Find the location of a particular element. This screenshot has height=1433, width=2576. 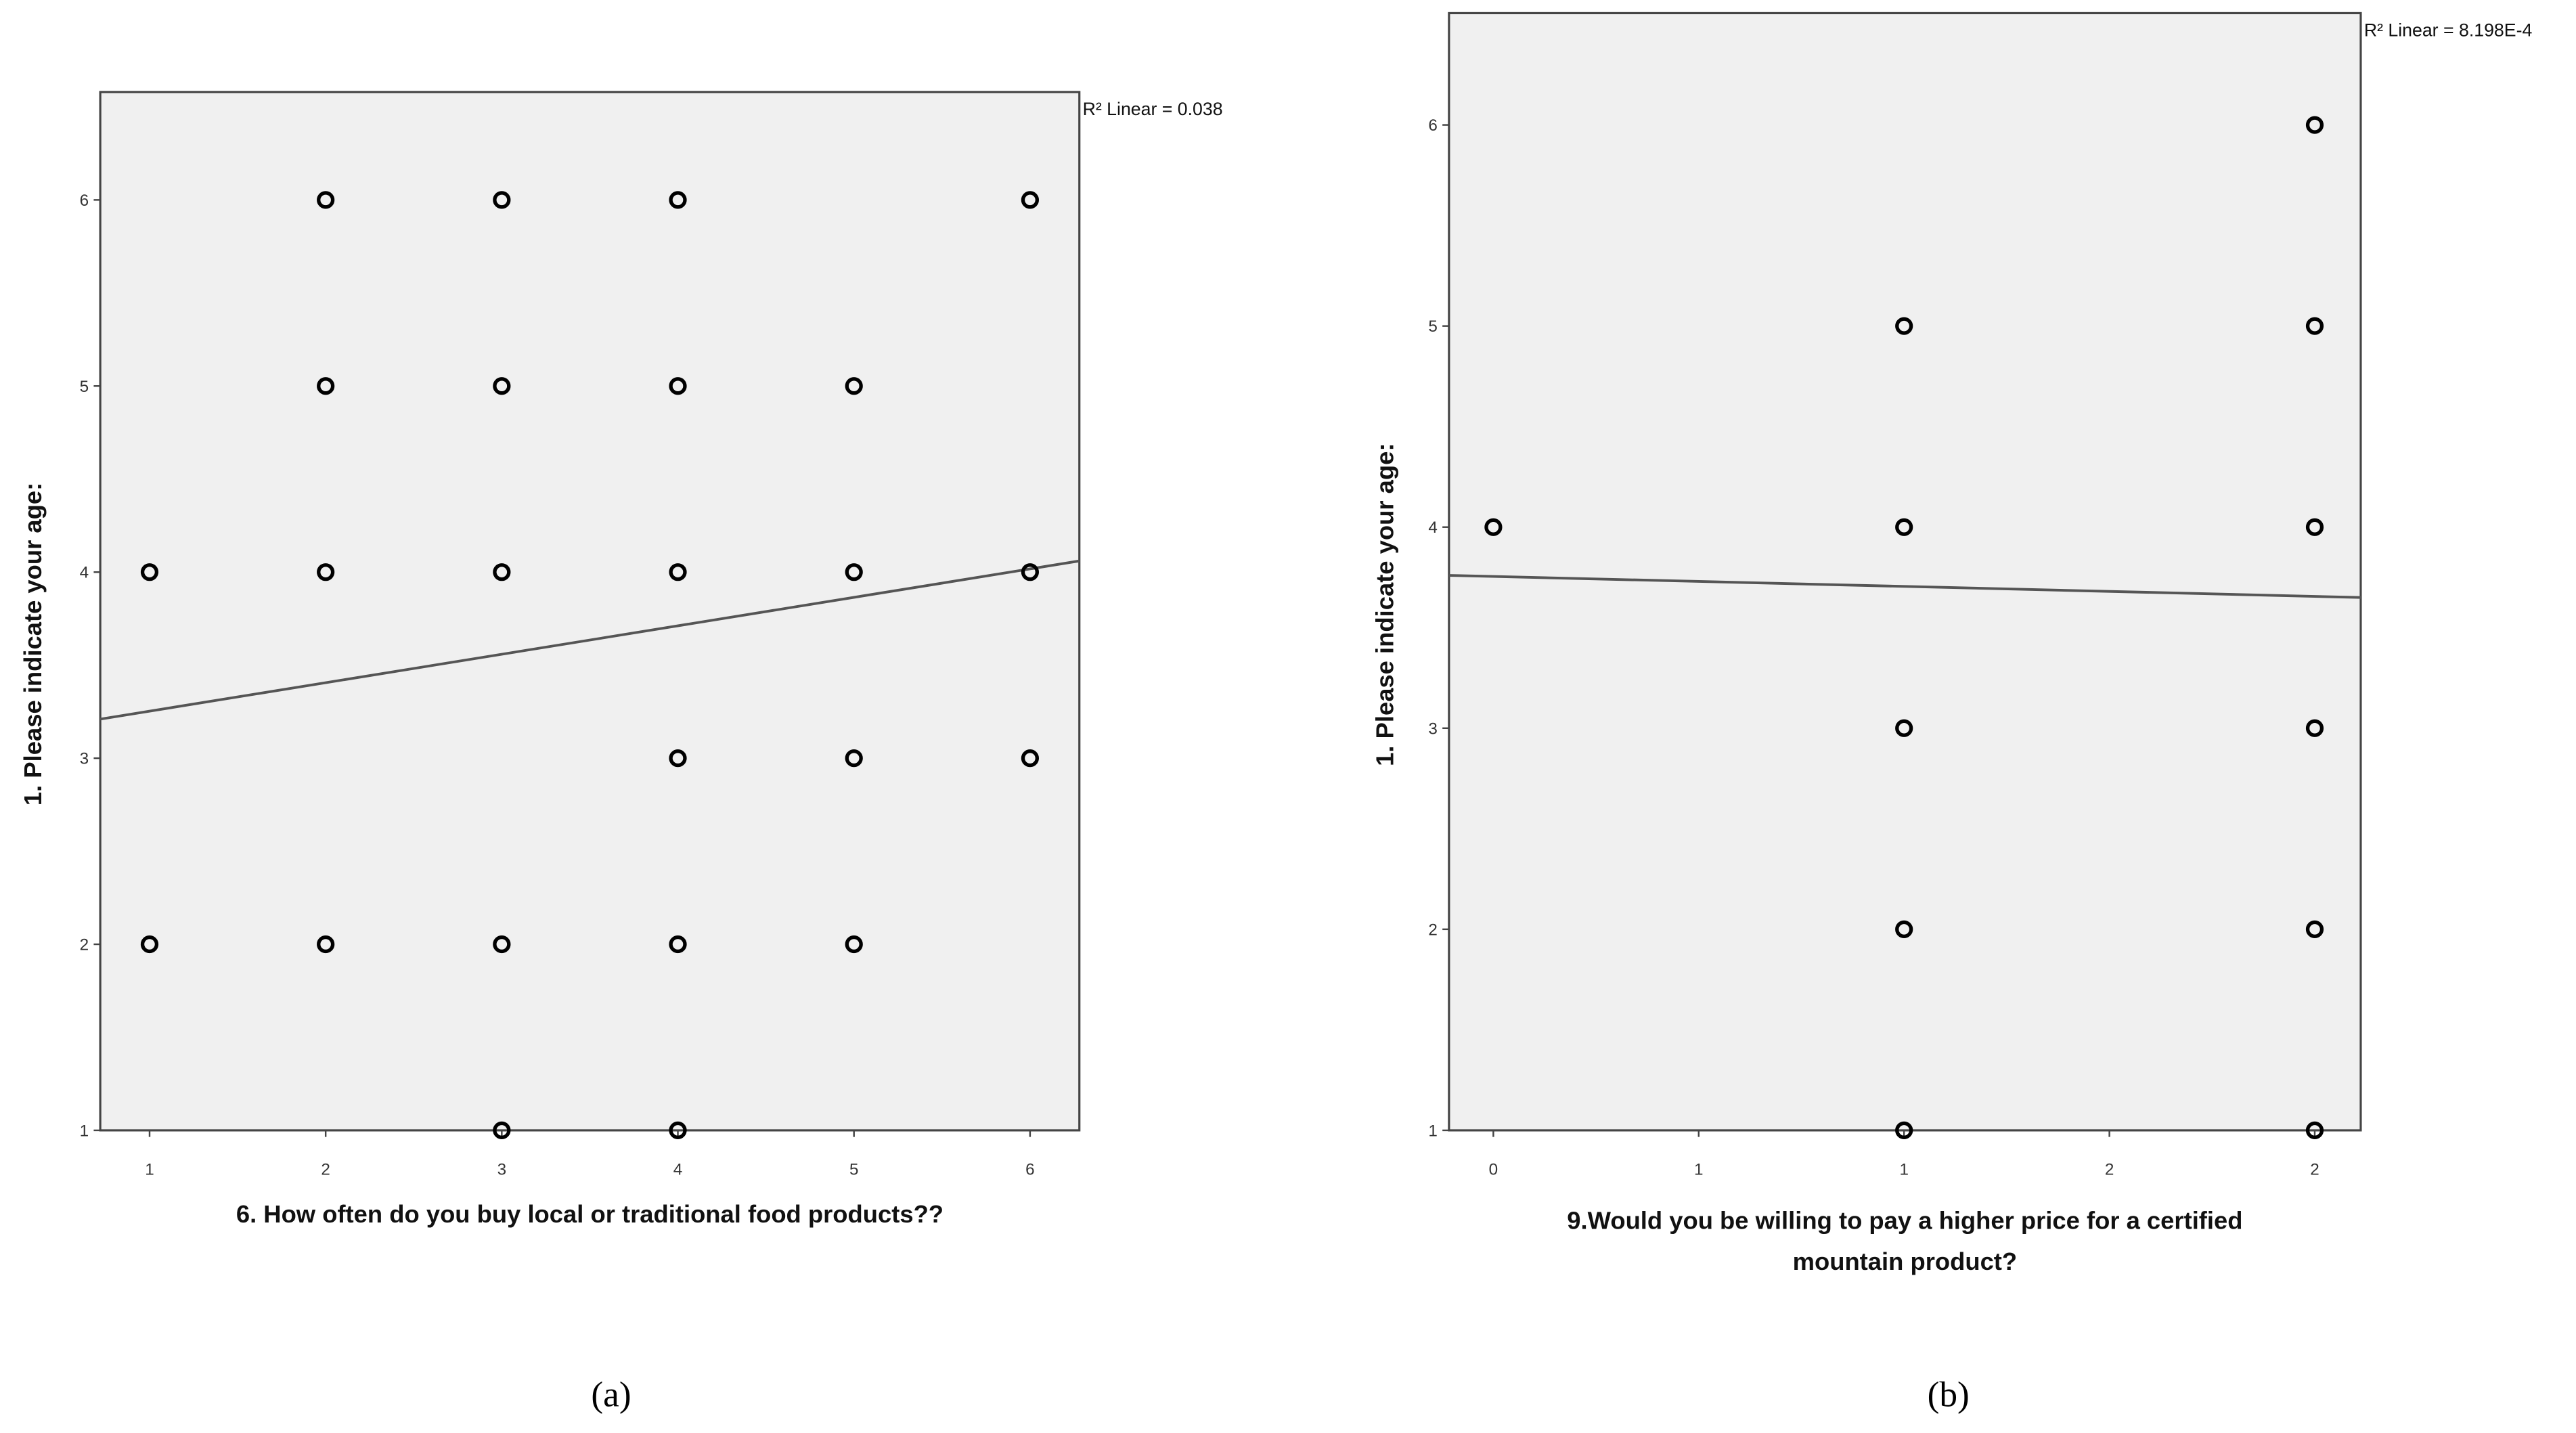

x-tick-label: 6 is located at coordinates (1030, 1169).